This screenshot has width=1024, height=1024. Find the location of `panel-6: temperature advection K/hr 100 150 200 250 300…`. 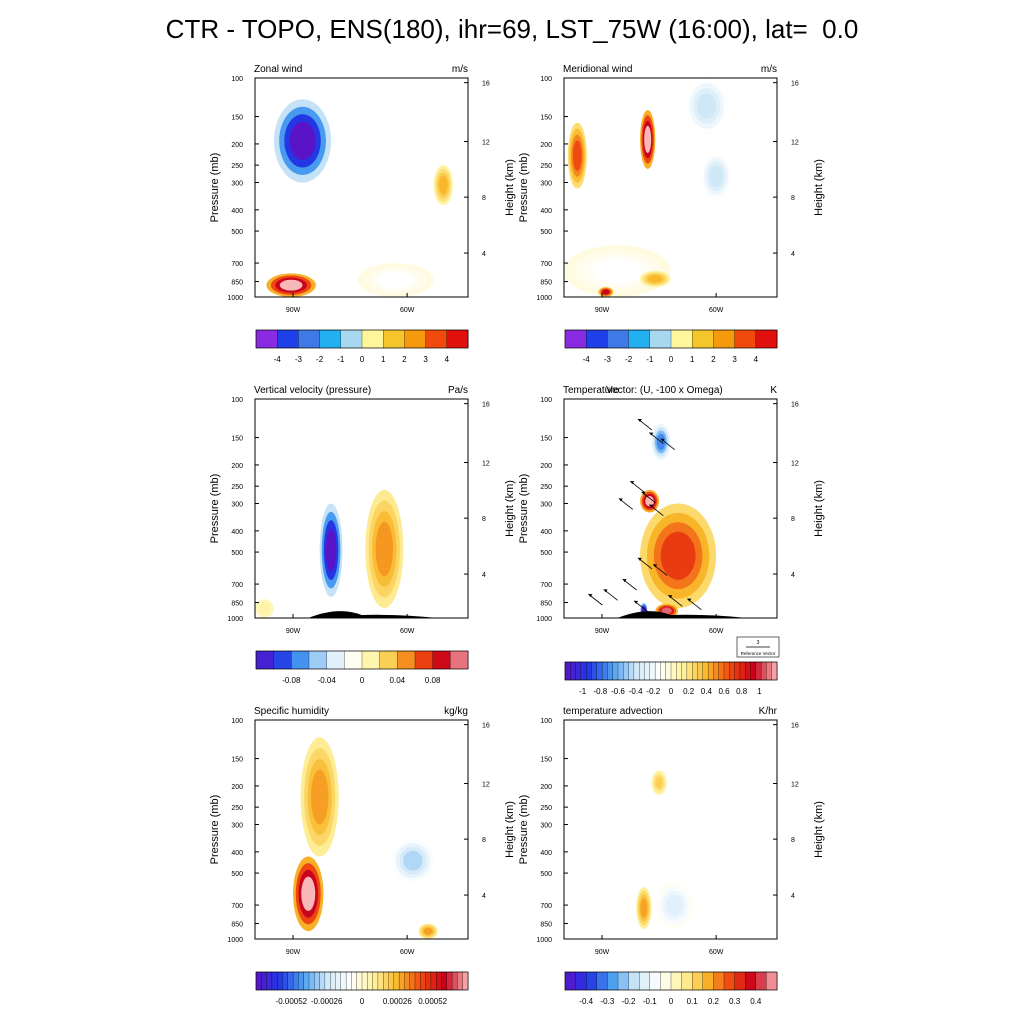

panel-6: temperature advection K/hr 100 150 200 250 300… is located at coordinates (671, 856).